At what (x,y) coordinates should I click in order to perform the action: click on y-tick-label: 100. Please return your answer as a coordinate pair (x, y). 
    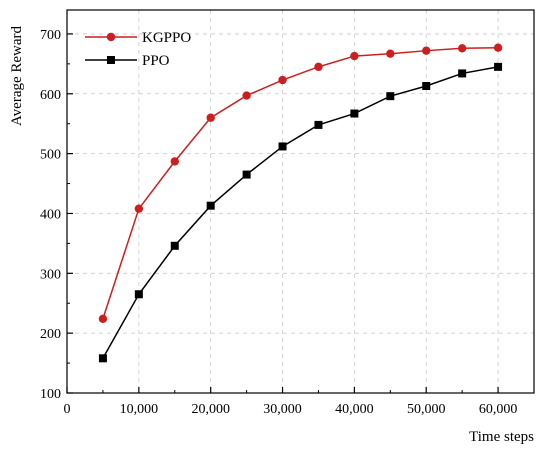
    Looking at the image, I should click on (50, 394).